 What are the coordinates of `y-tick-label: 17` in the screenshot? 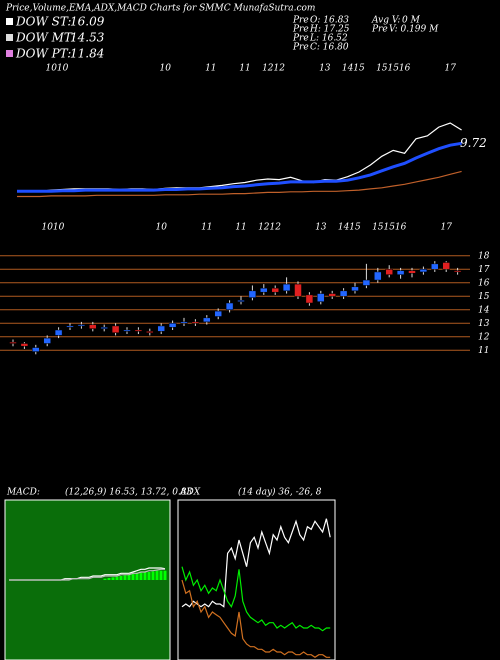 It's located at (484, 270).